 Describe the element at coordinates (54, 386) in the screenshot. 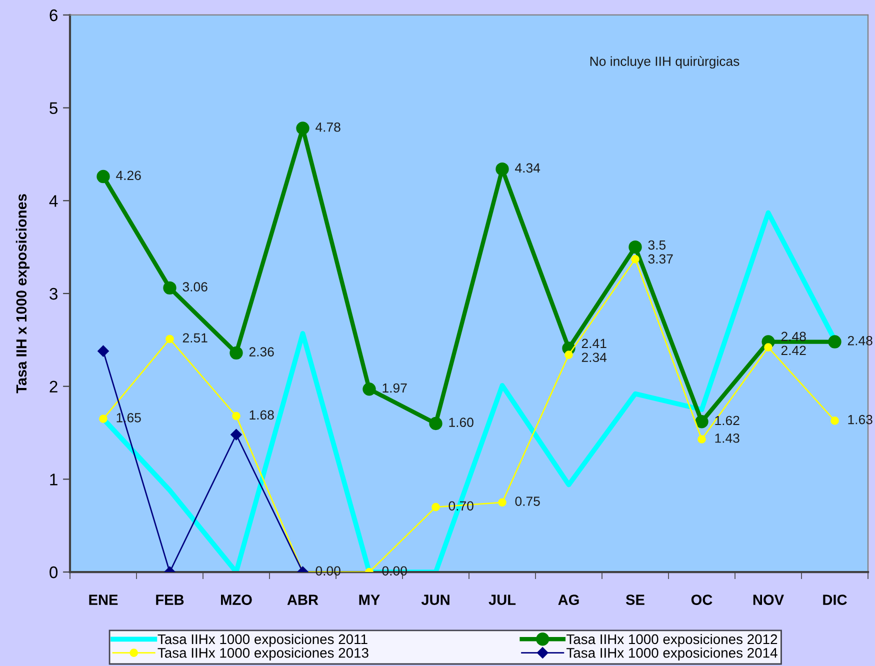

I see `y-tick-label: 2` at that location.